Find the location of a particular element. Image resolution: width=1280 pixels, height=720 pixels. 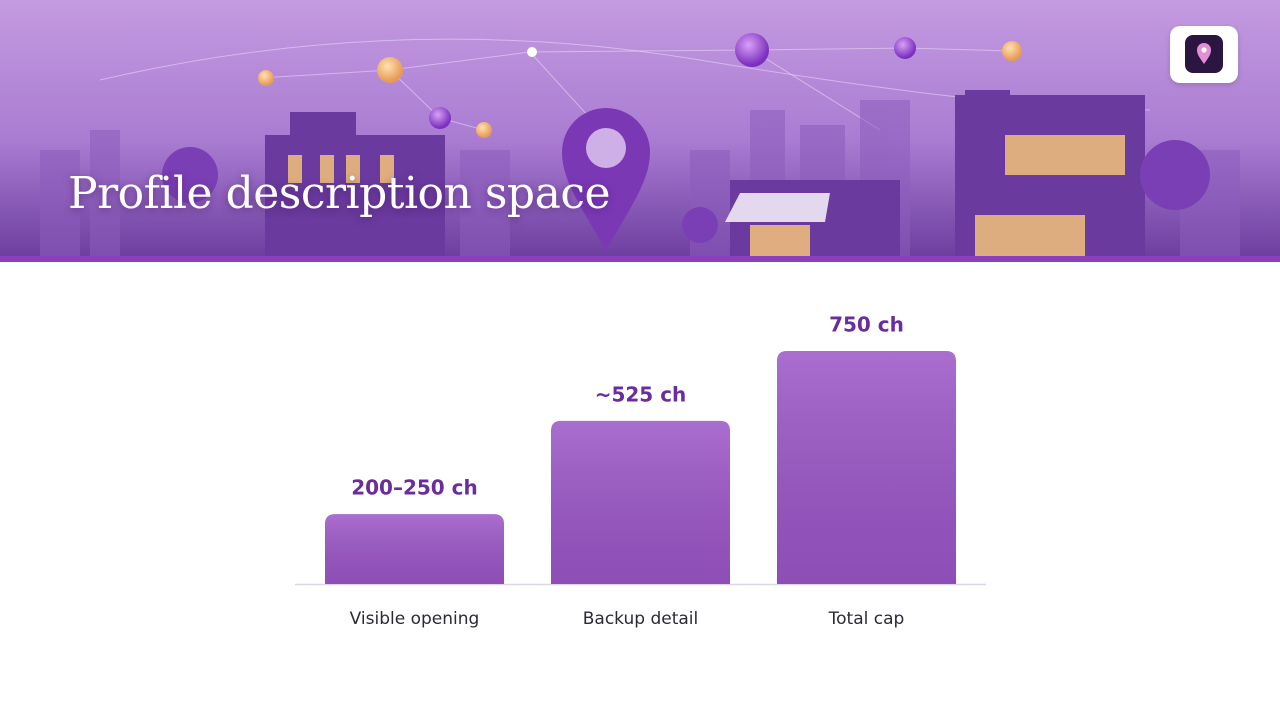

slide-title: Profile description space is located at coordinates (339, 193).